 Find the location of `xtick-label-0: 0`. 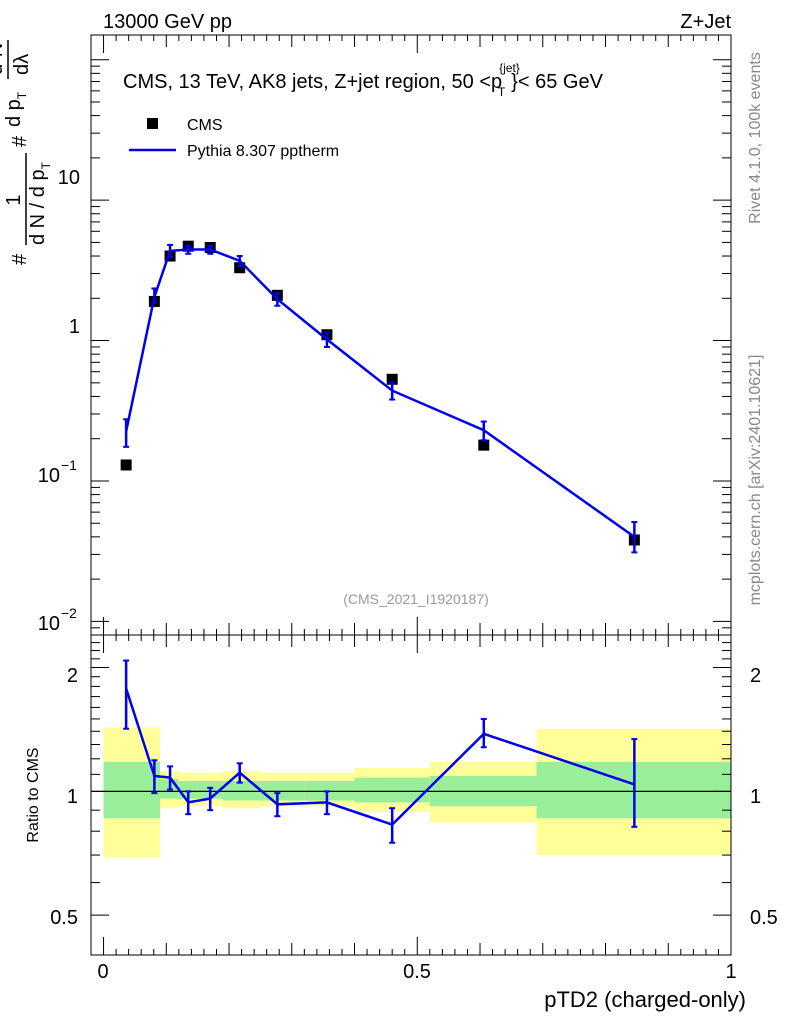

xtick-label-0: 0 is located at coordinates (102, 972).